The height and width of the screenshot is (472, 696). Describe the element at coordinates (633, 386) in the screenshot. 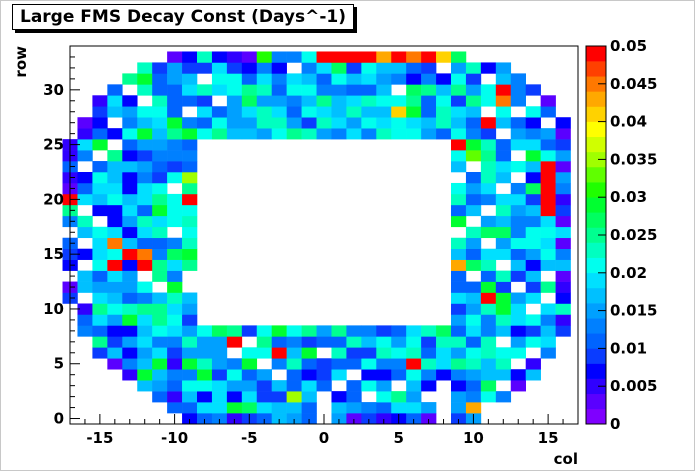

I see `colorbar-tick-label: 0.005` at that location.